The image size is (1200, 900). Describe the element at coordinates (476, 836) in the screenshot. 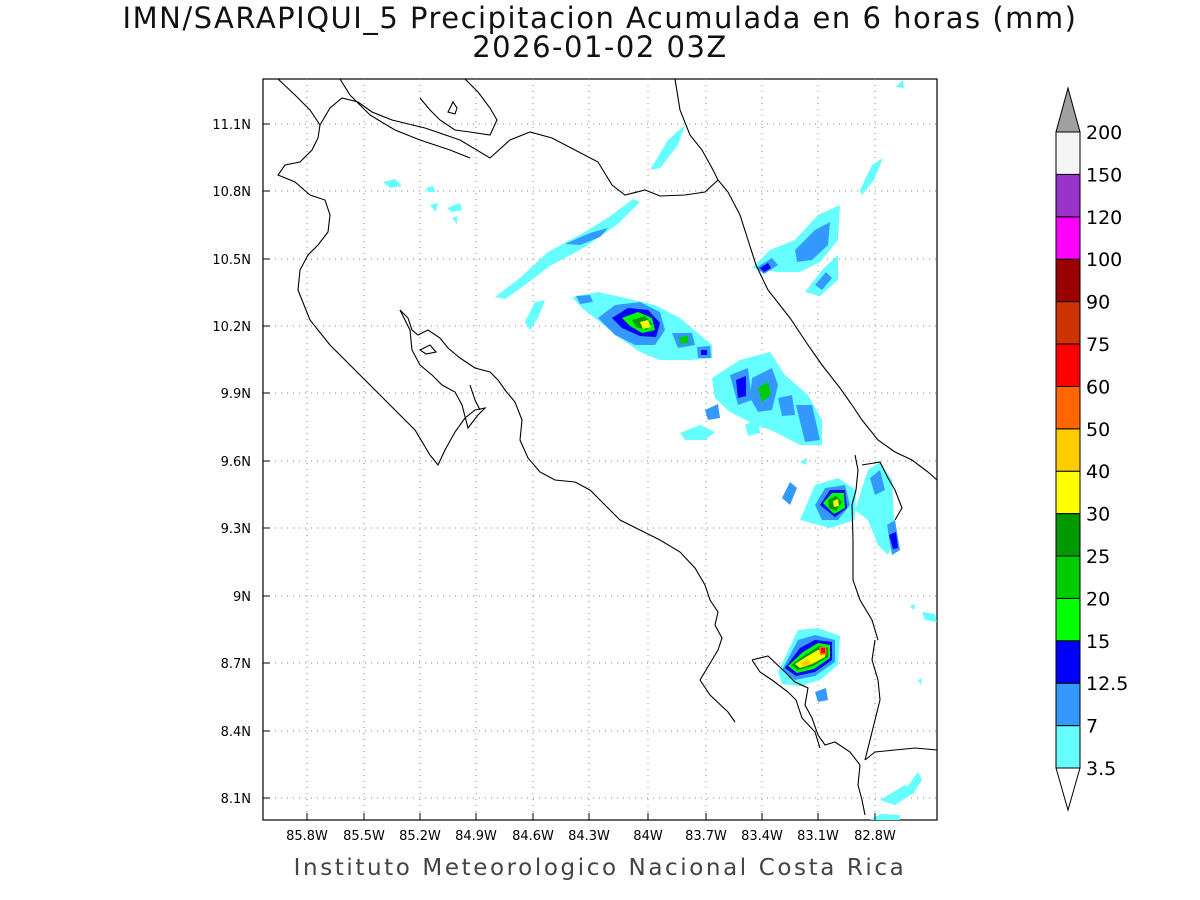

I see `x-tick-label: 84.9W` at that location.